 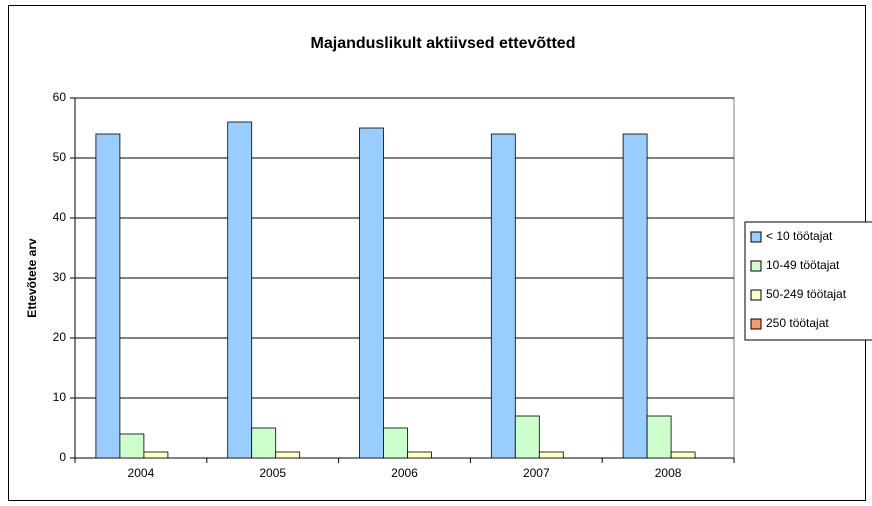 I want to click on y-tick-label: 10, so click(x=60, y=397).